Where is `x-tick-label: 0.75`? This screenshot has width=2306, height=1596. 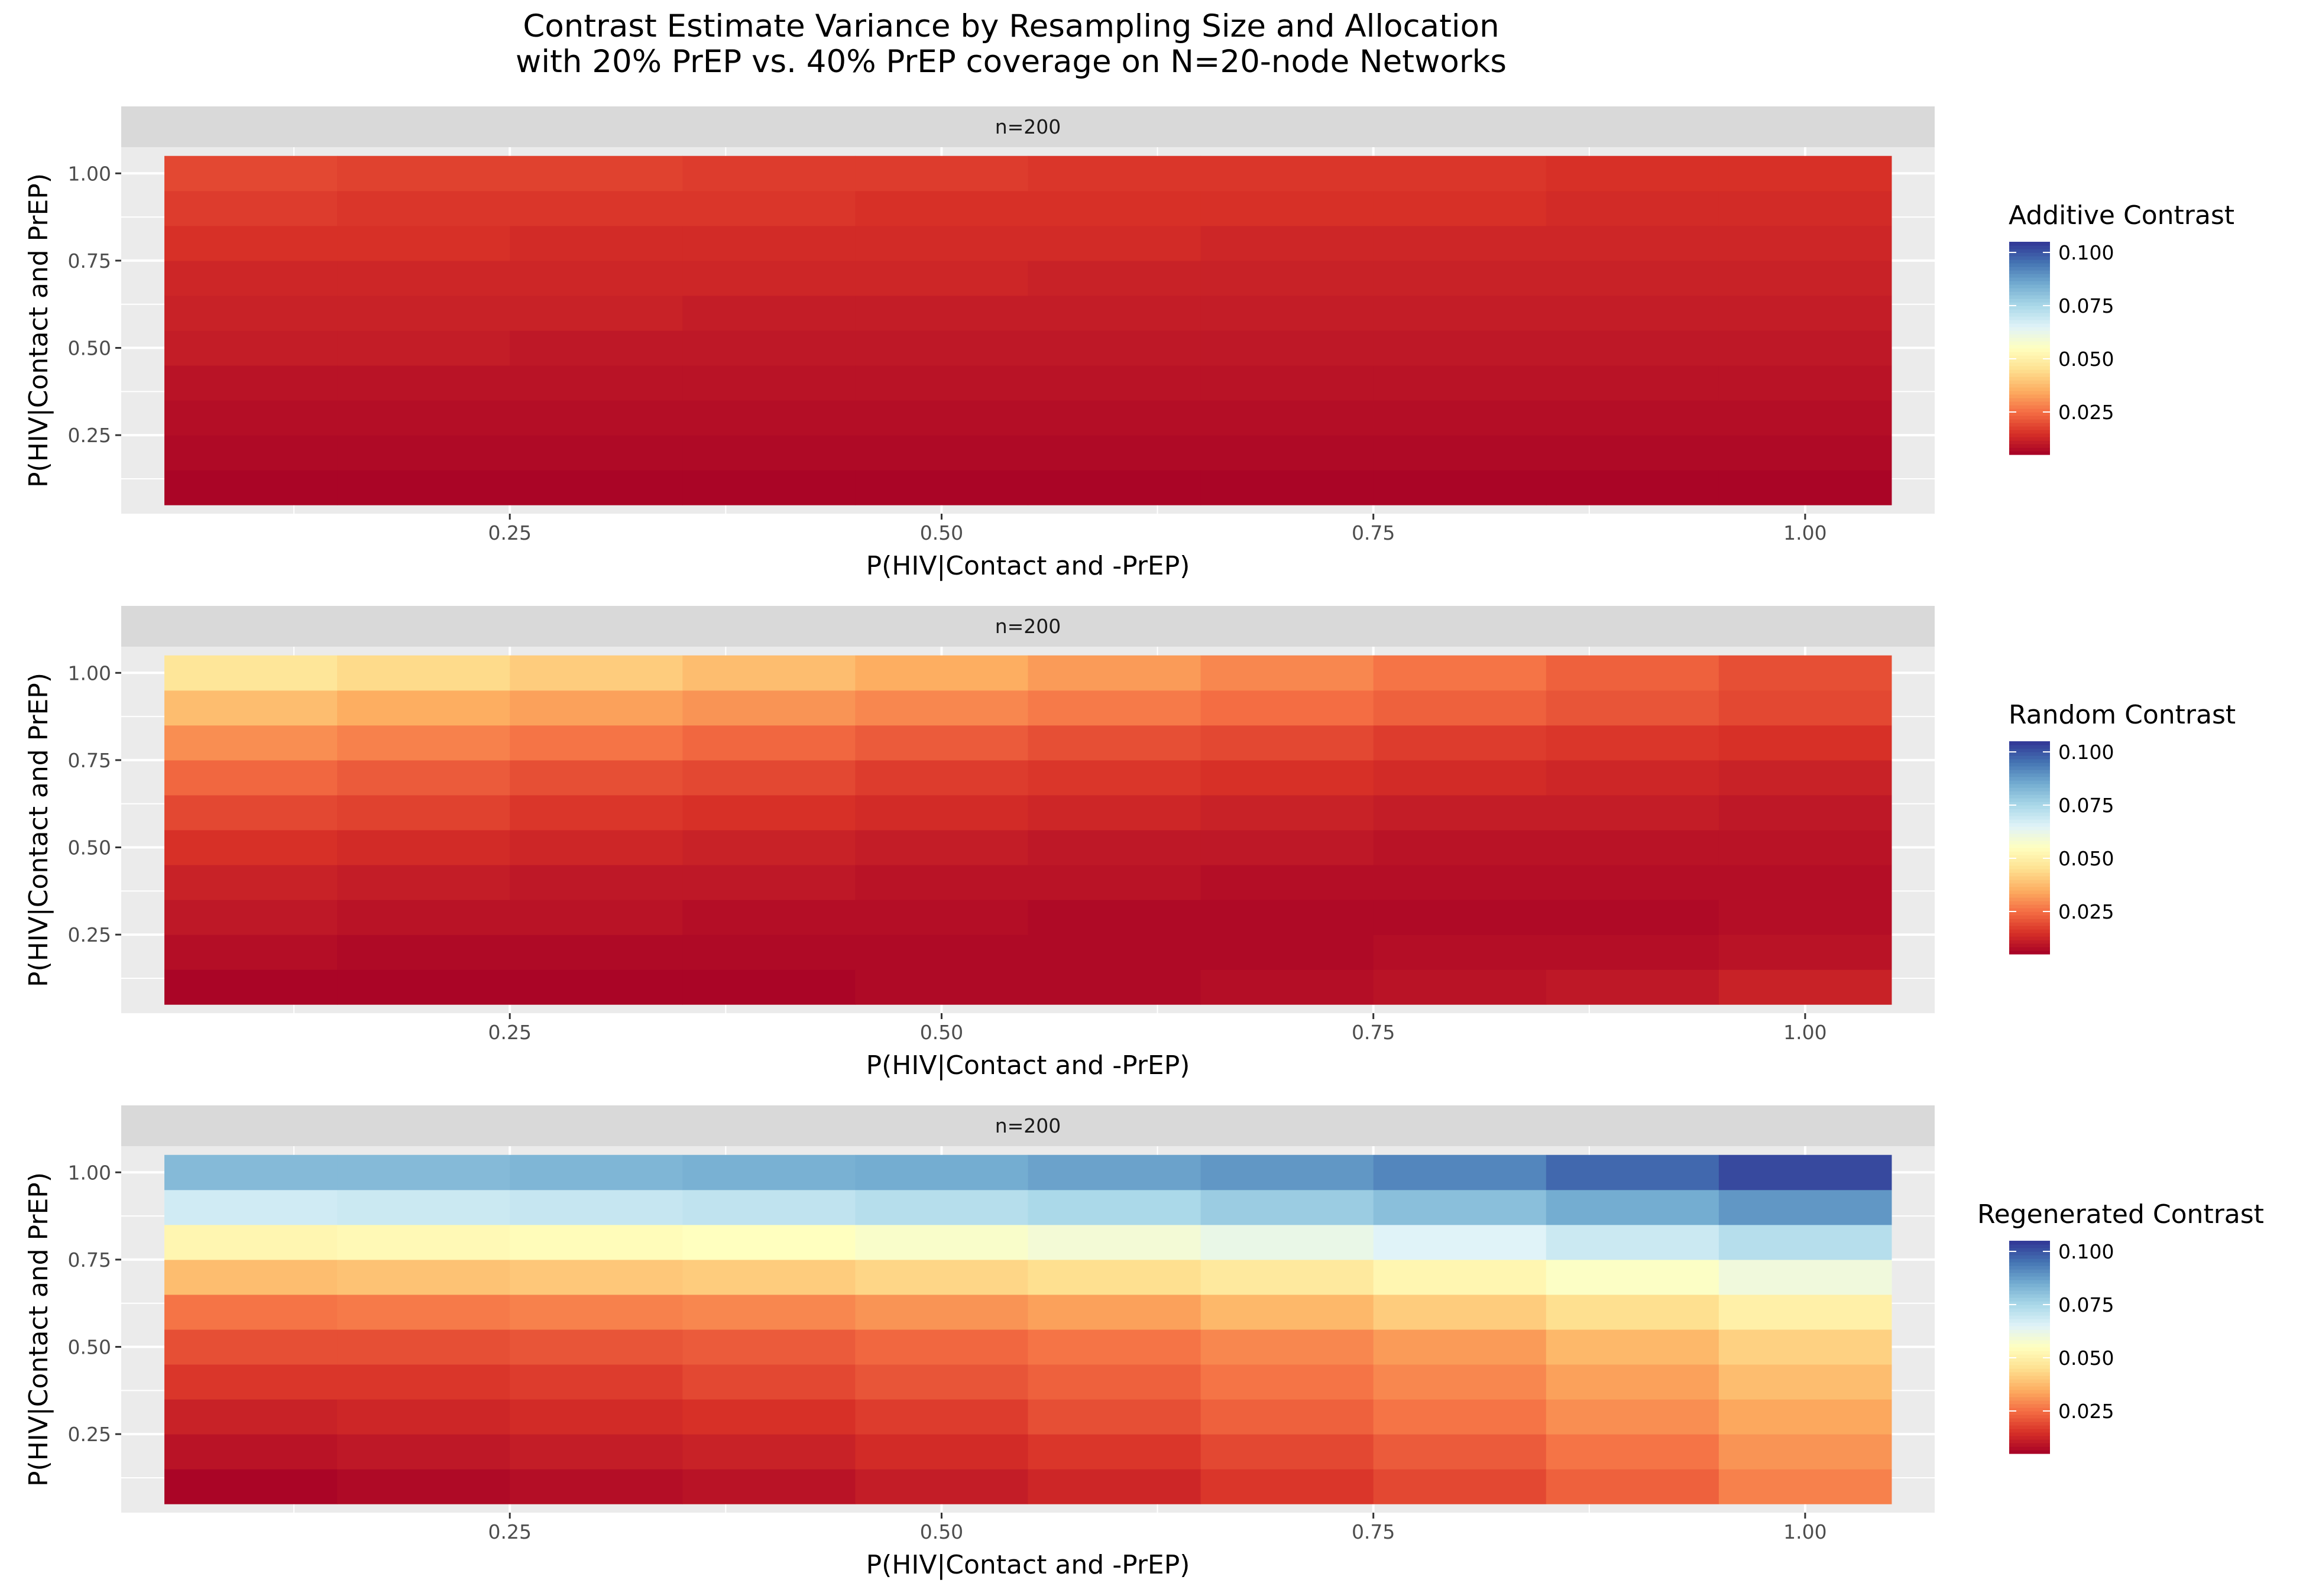 x-tick-label: 0.75 is located at coordinates (1373, 1531).